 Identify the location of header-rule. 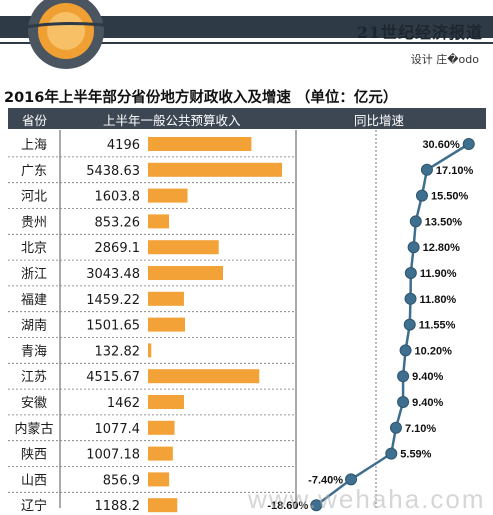
(246, 43).